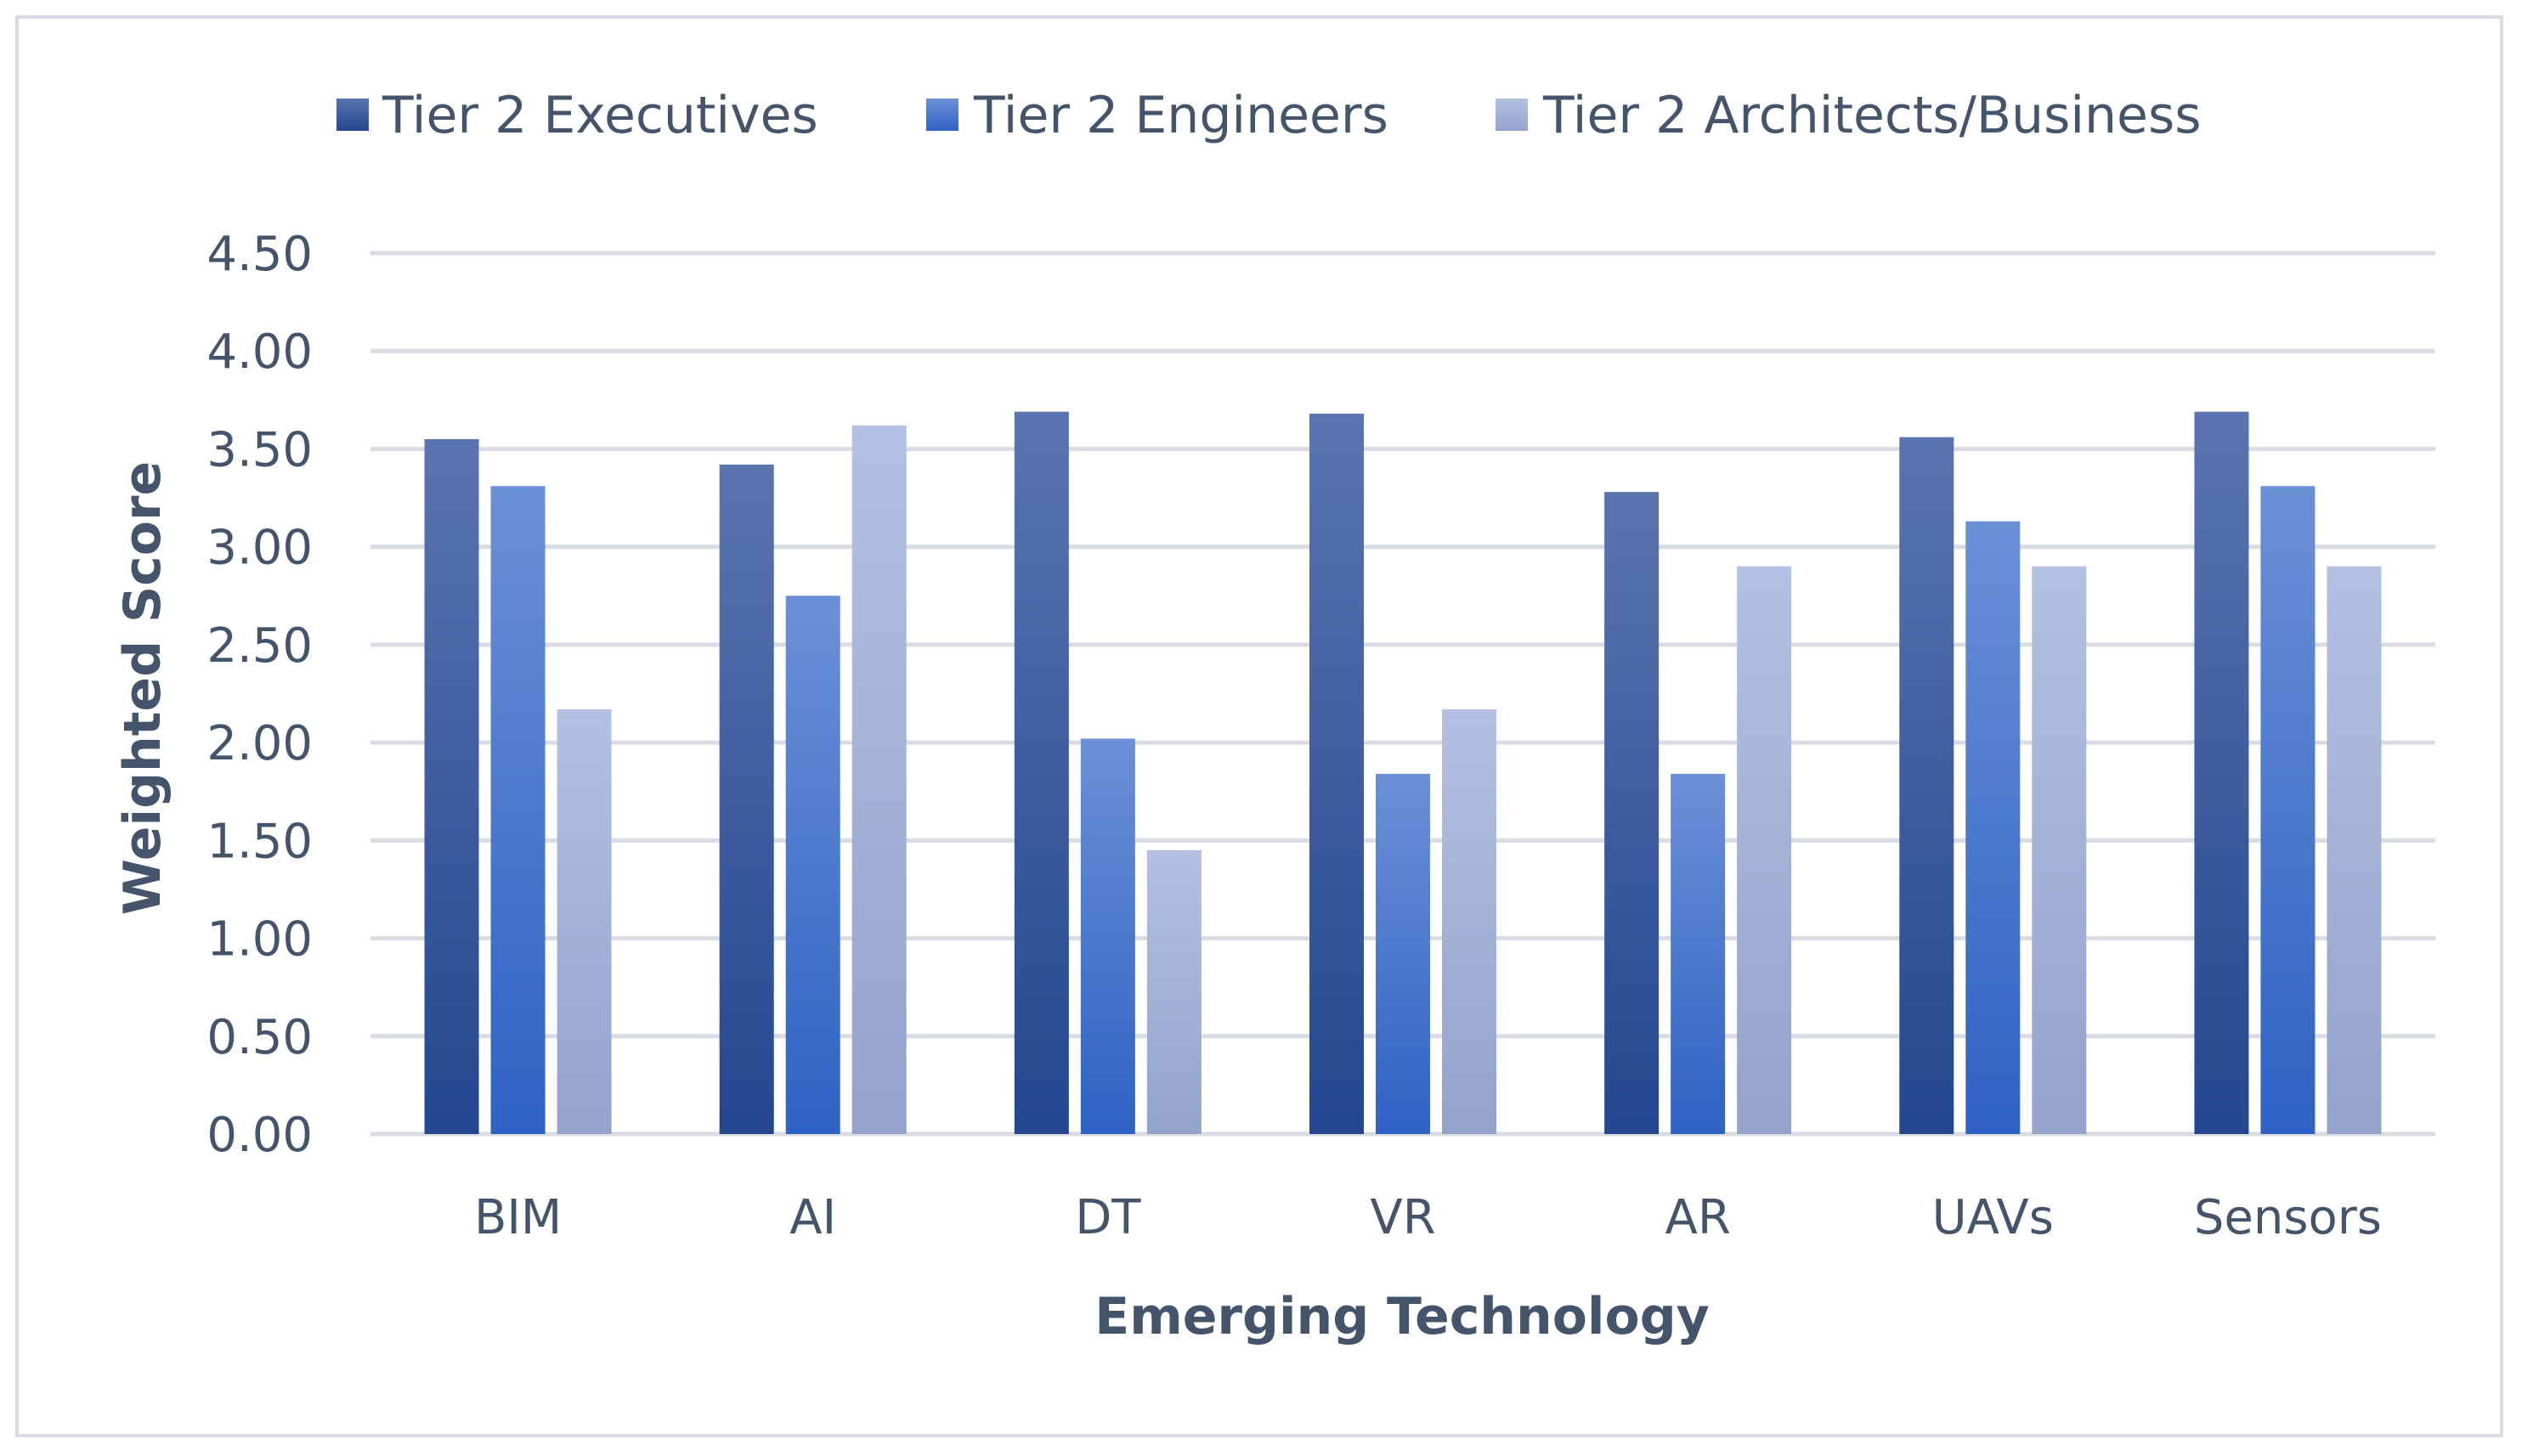  I want to click on legend-item-2: Tier 2 Architects/Business, so click(1848, 116).